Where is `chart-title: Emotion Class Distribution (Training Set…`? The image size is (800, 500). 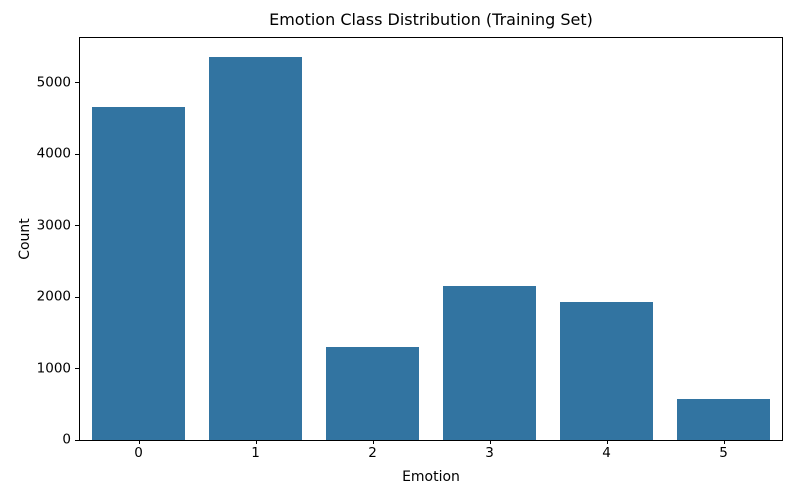 chart-title: Emotion Class Distribution (Training Set… is located at coordinates (431, 19).